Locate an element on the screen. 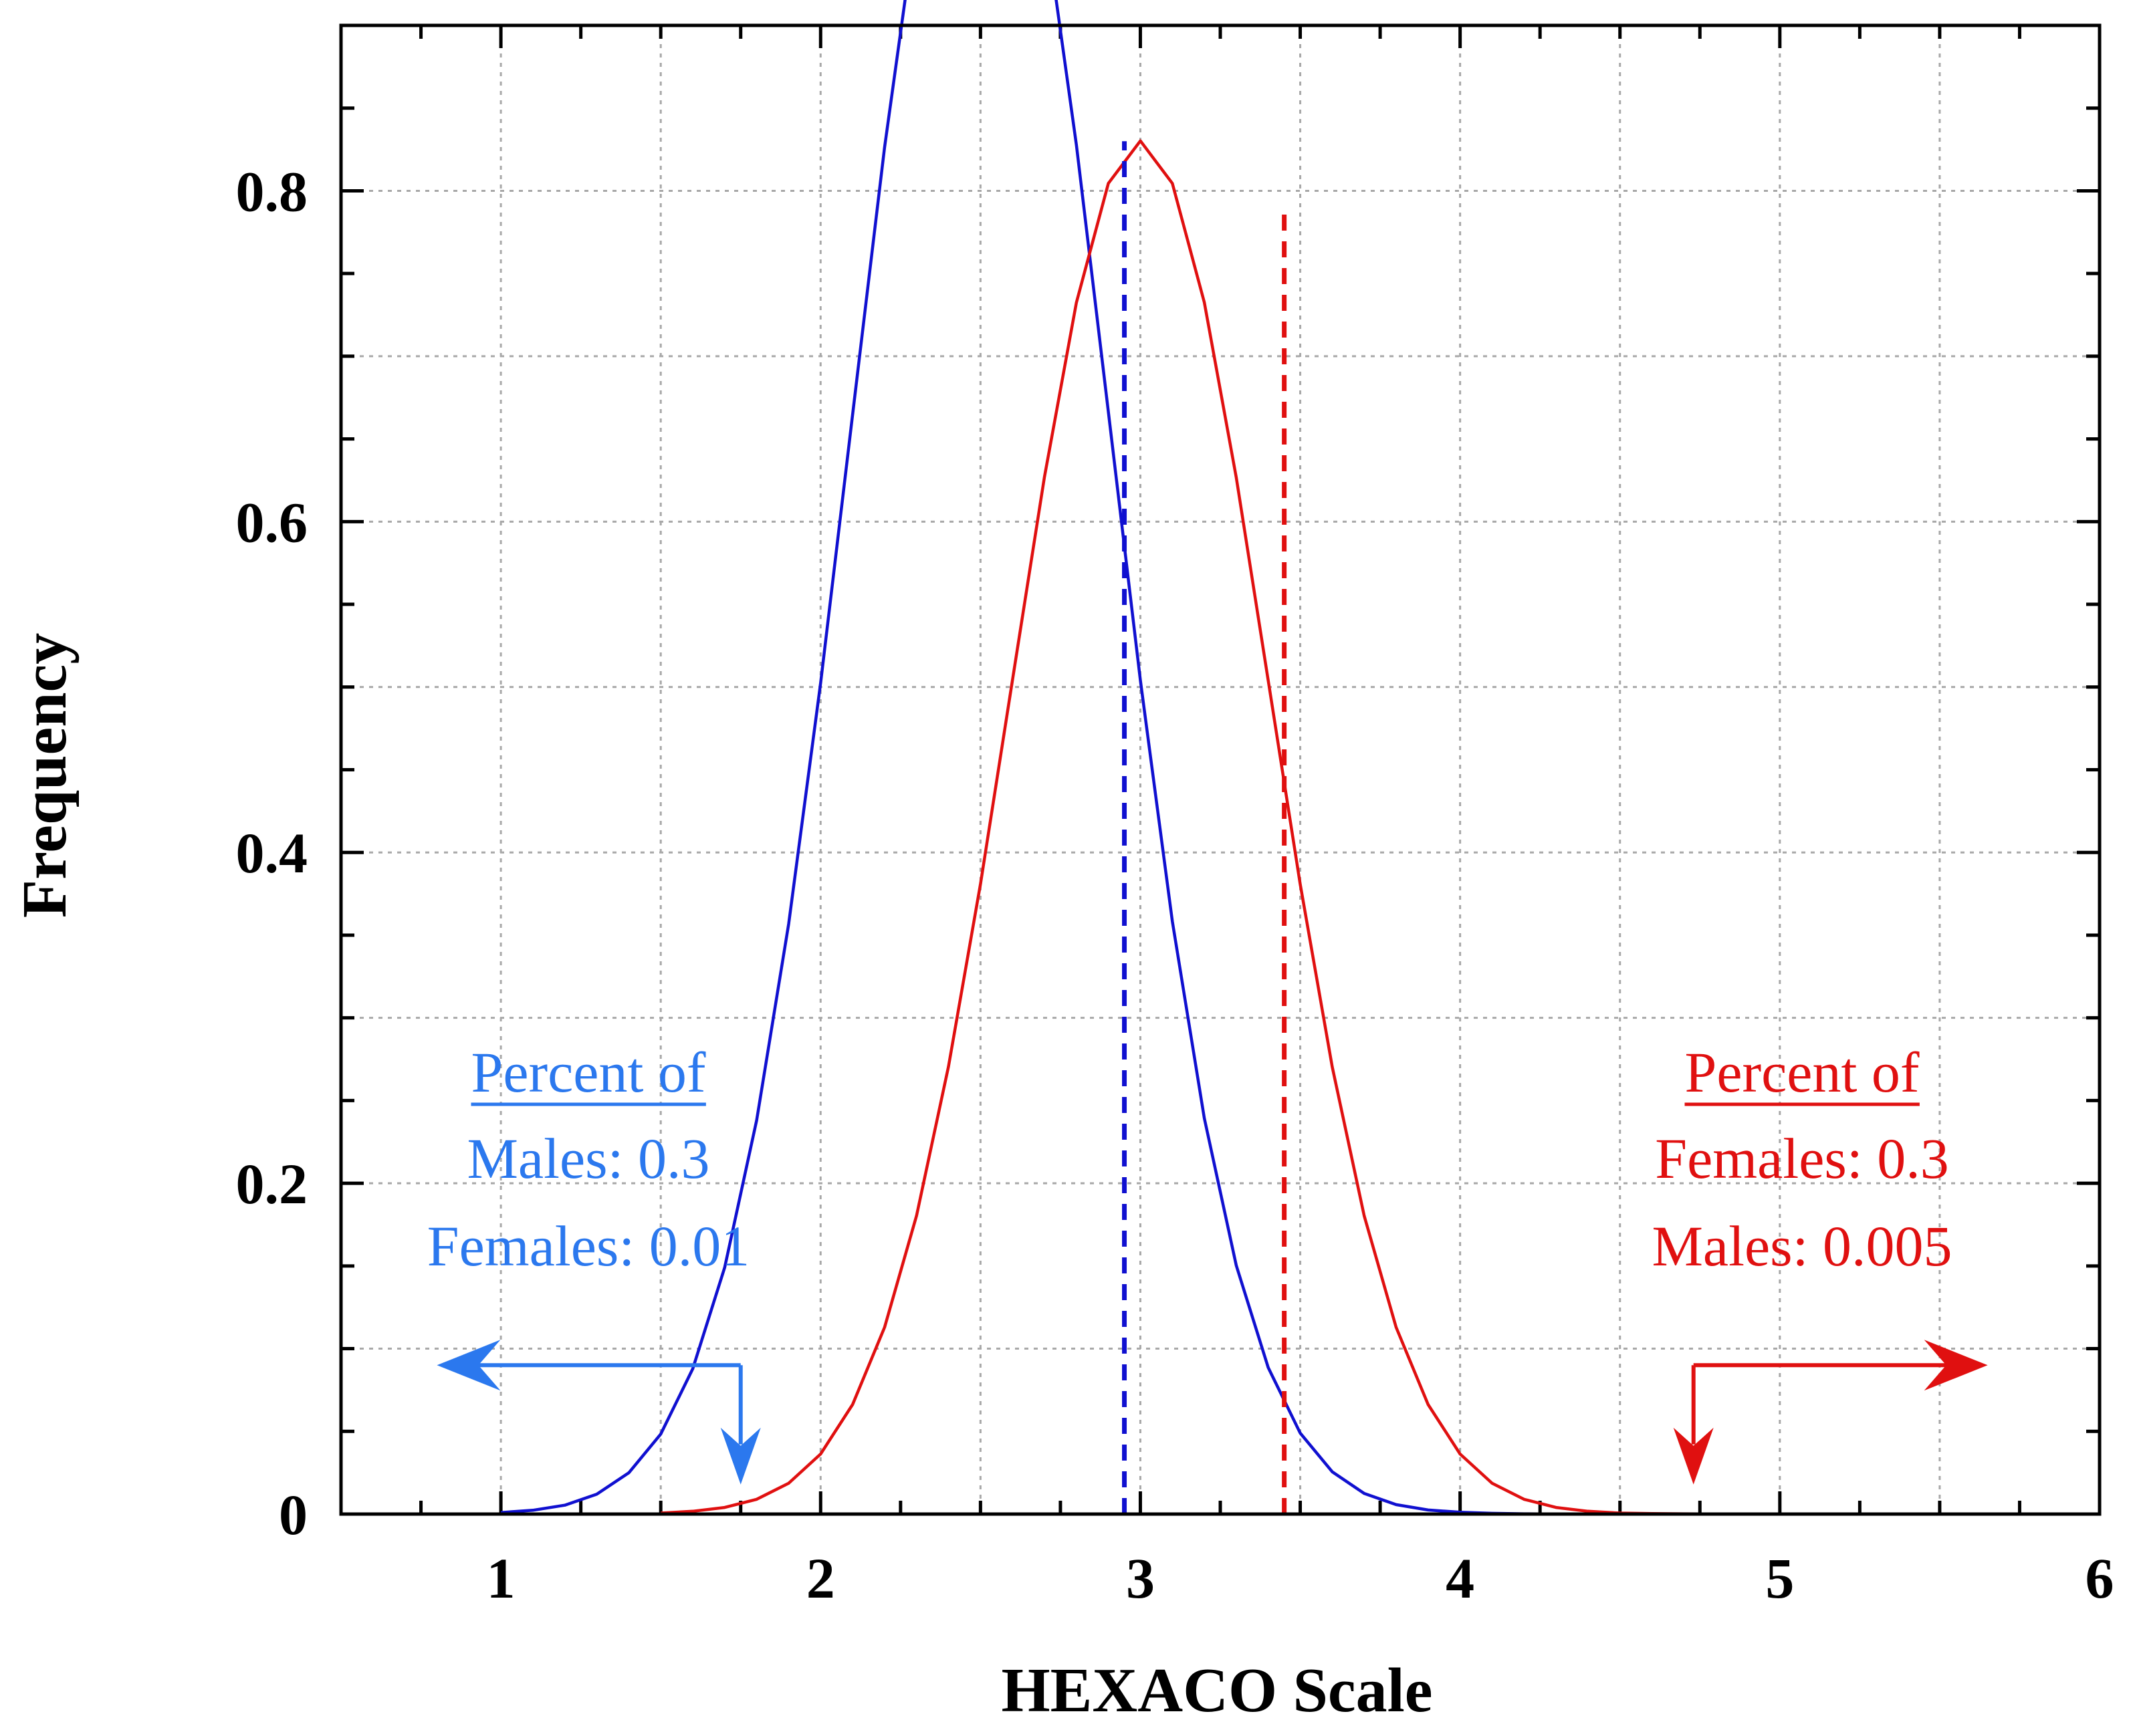 Image resolution: width=2133 pixels, height=1736 pixels. x-tick-label: 6 is located at coordinates (2100, 1578).